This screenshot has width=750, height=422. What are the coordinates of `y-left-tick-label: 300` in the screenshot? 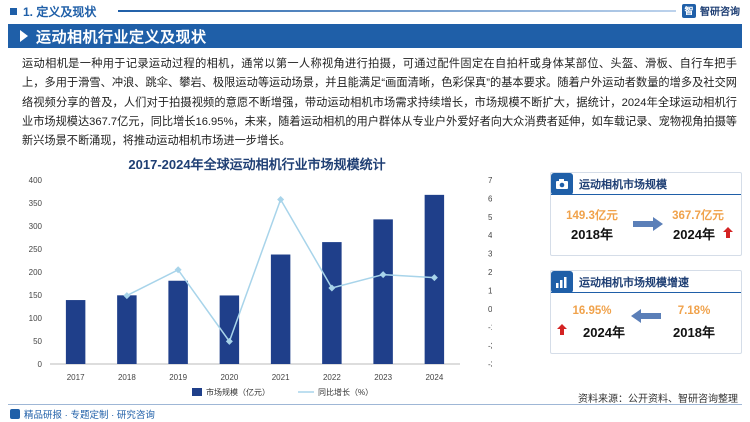 It's located at (36, 226).